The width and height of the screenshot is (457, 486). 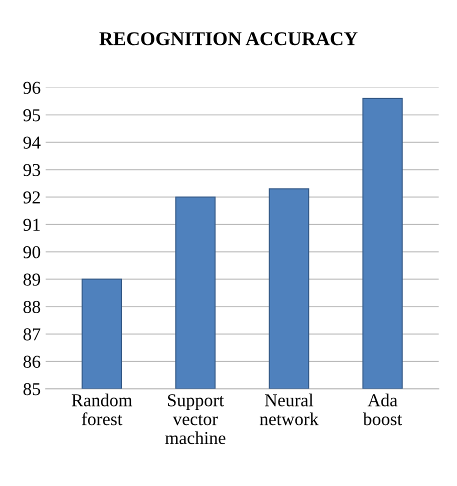 What do you see at coordinates (31, 252) in the screenshot?
I see `y-tick-label: 90` at bounding box center [31, 252].